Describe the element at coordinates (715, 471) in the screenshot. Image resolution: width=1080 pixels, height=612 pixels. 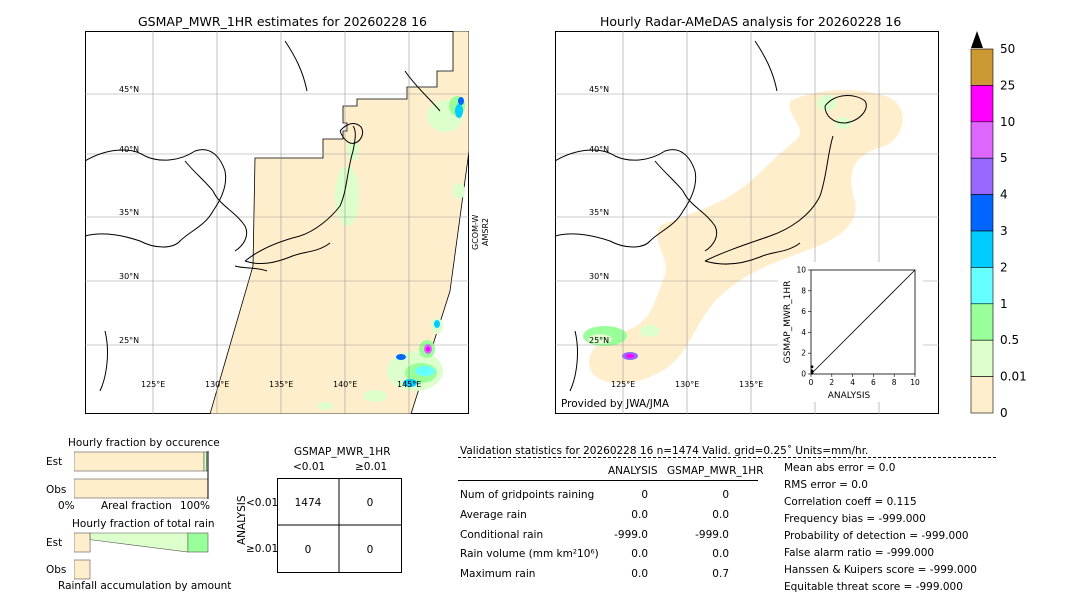
I see `validation-col-gsmap: GSMAP_MWR_1HR` at that location.